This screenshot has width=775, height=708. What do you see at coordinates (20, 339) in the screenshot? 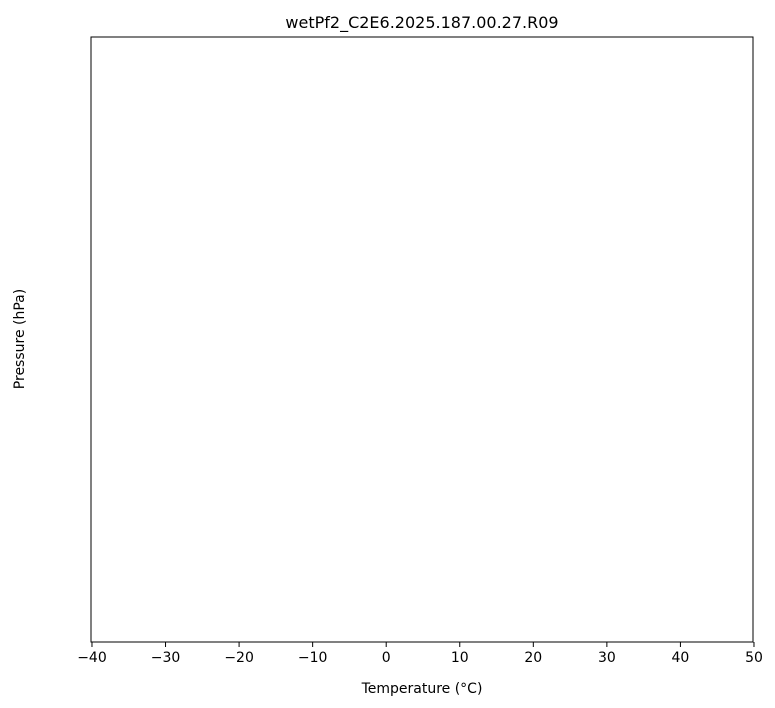
I see `y-axis-title: Pressure (hPa)` at bounding box center [20, 339].